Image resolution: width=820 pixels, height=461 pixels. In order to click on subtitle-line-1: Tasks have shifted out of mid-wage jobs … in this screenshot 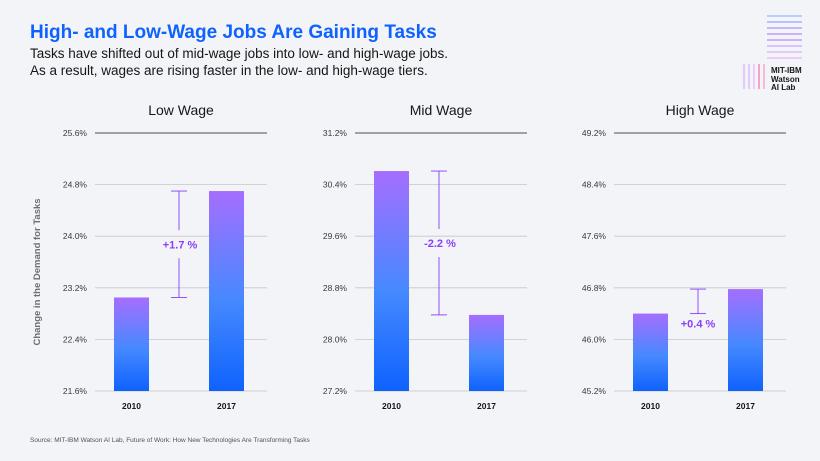, I will do `click(239, 53)`.